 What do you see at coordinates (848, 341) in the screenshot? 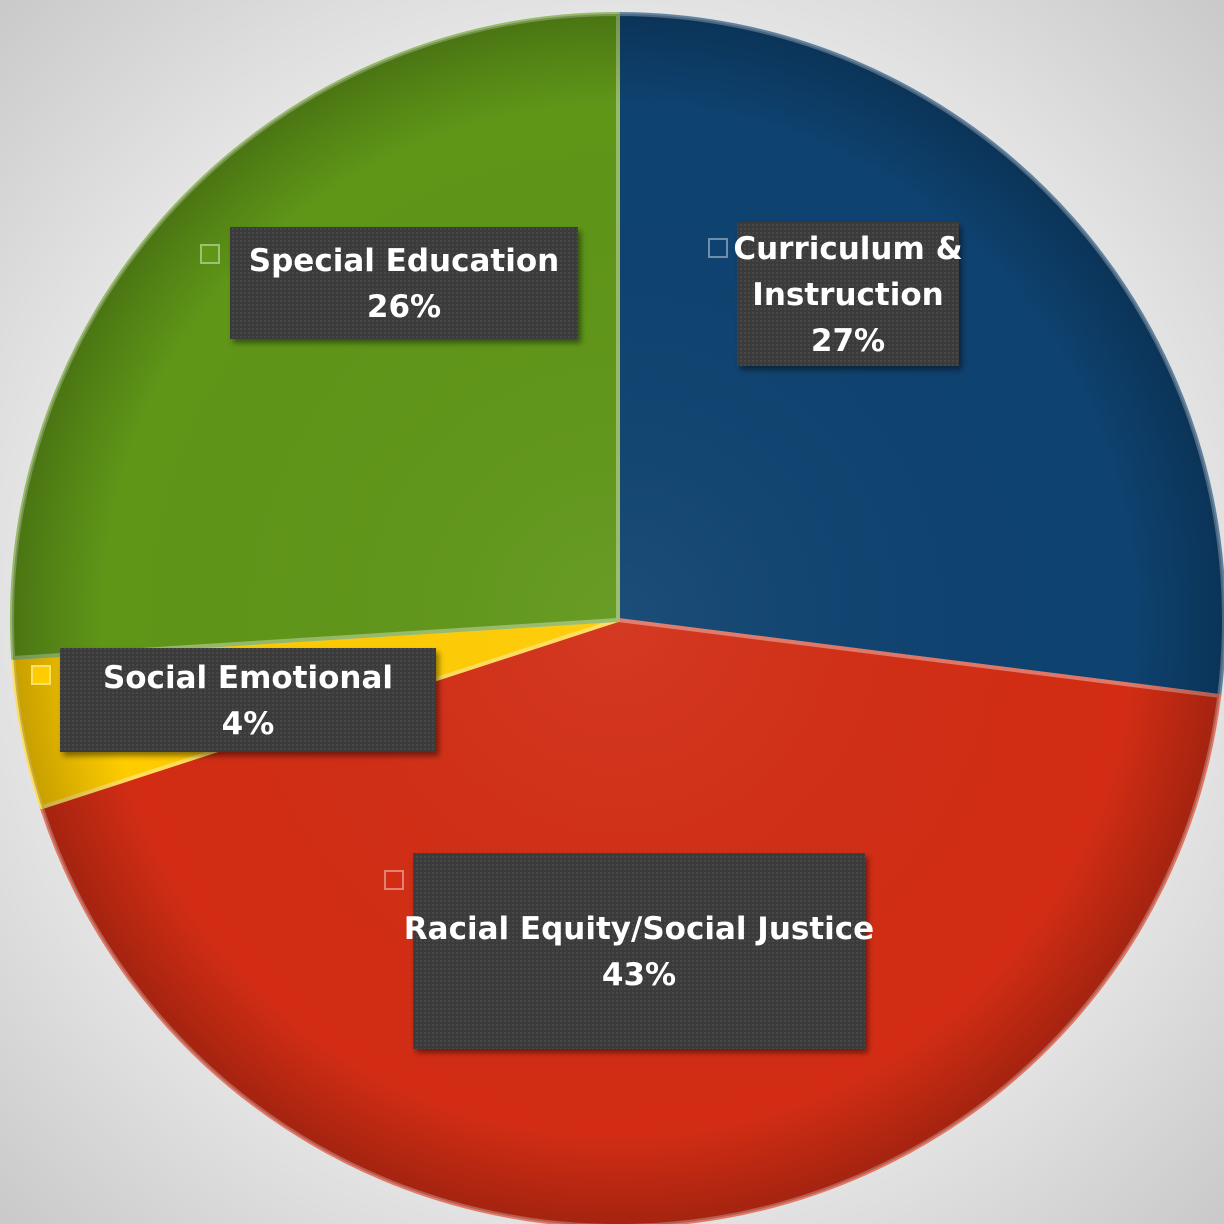
I see `data-label-value-curriculum-instruction: 27%` at bounding box center [848, 341].